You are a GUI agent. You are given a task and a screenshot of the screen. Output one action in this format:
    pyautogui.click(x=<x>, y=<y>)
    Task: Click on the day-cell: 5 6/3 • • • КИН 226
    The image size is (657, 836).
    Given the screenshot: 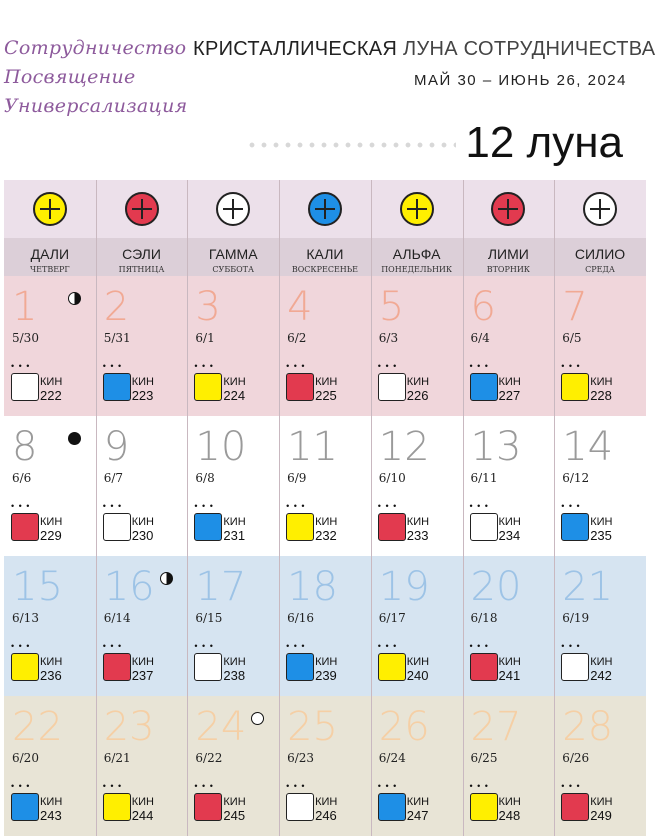 What is the action you would take?
    pyautogui.click(x=417, y=346)
    